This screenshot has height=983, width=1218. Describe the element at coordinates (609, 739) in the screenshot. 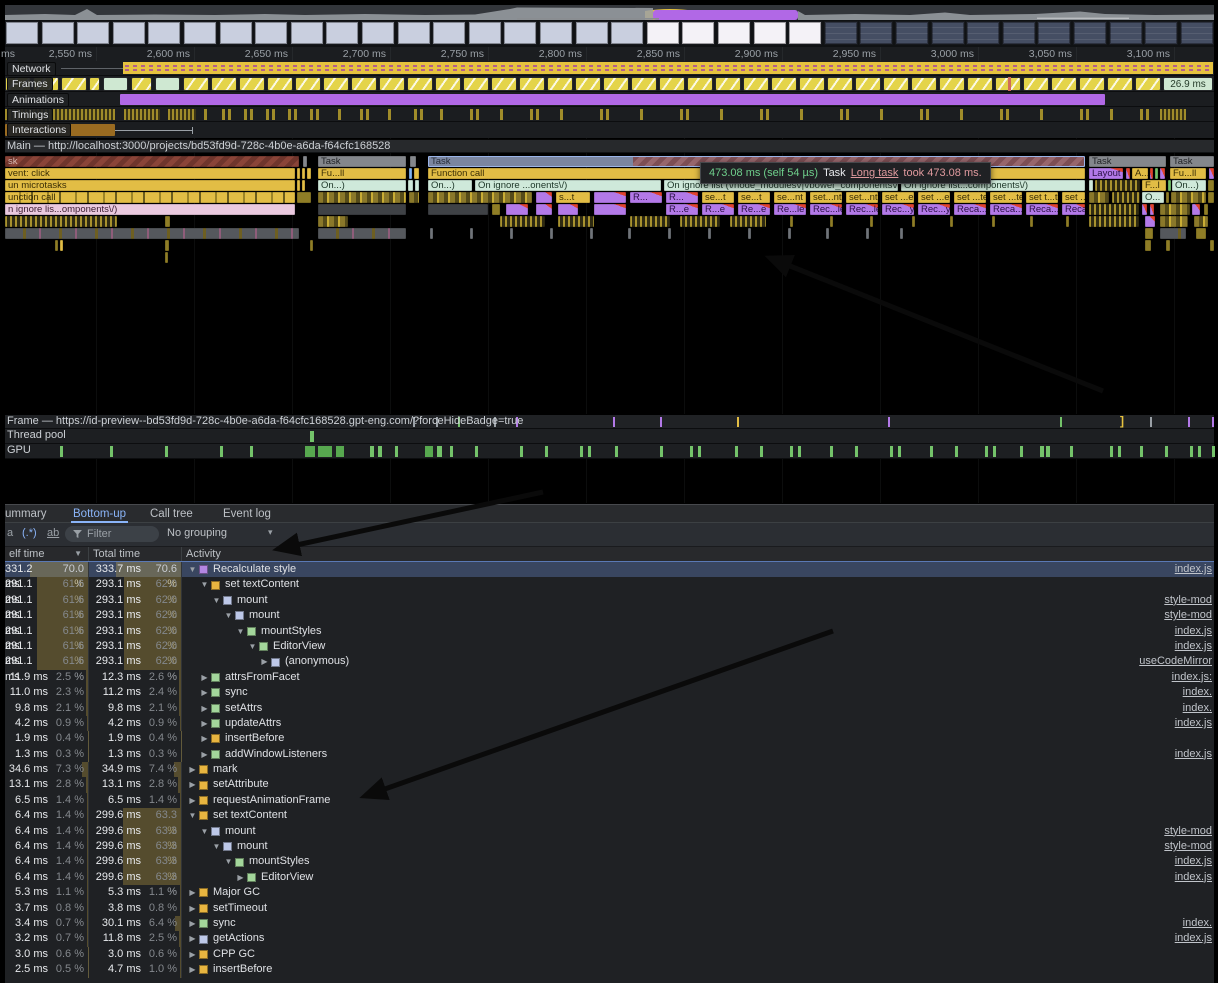

I see `table-row: 1.9 ms 0.4 % 1.9 ms 0.4 % ▶ insertBefore` at that location.